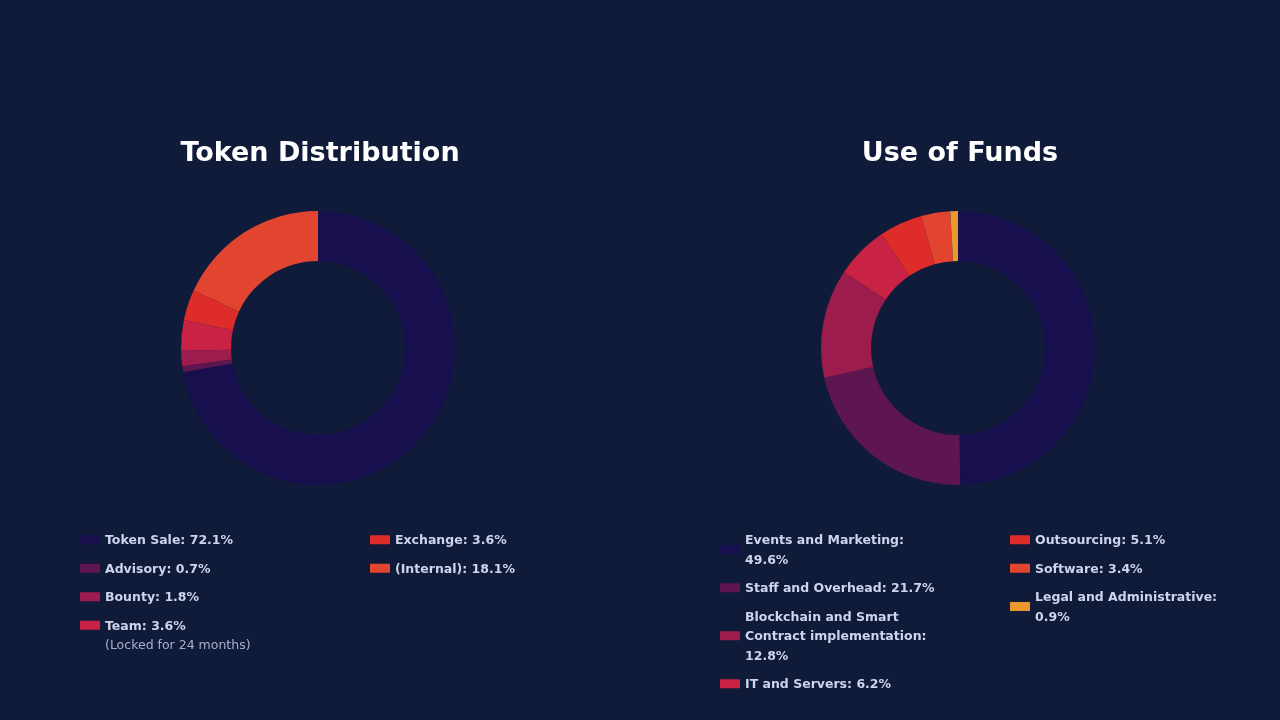 The height and width of the screenshot is (720, 1280). Describe the element at coordinates (840, 588) in the screenshot. I see `legend-label: Staff and Overhead: 21.7%` at that location.